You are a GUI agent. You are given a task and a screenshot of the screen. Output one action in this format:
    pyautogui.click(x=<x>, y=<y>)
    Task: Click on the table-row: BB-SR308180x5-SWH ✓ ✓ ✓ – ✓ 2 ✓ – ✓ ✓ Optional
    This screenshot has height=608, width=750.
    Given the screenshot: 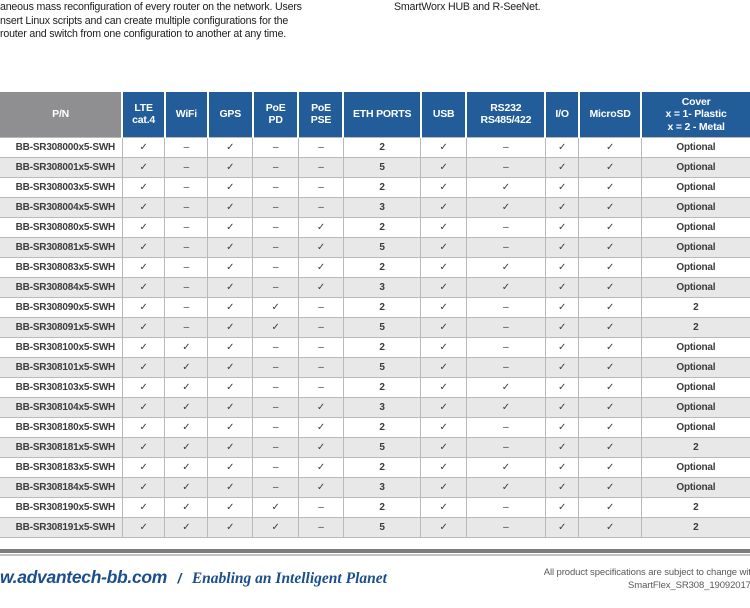 What is the action you would take?
    pyautogui.click(x=375, y=427)
    